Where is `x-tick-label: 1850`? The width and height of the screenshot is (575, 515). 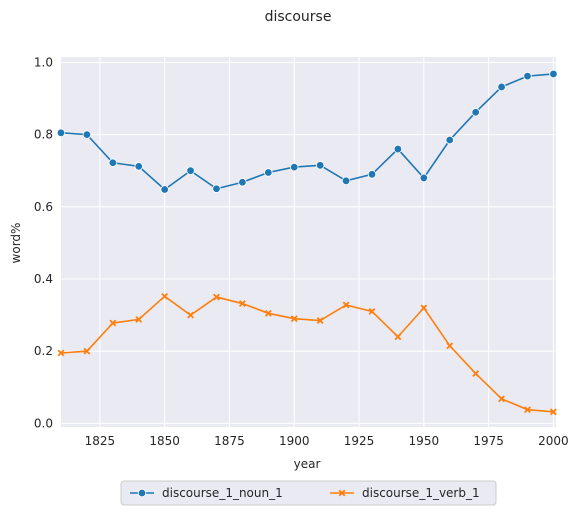 x-tick-label: 1850 is located at coordinates (164, 441).